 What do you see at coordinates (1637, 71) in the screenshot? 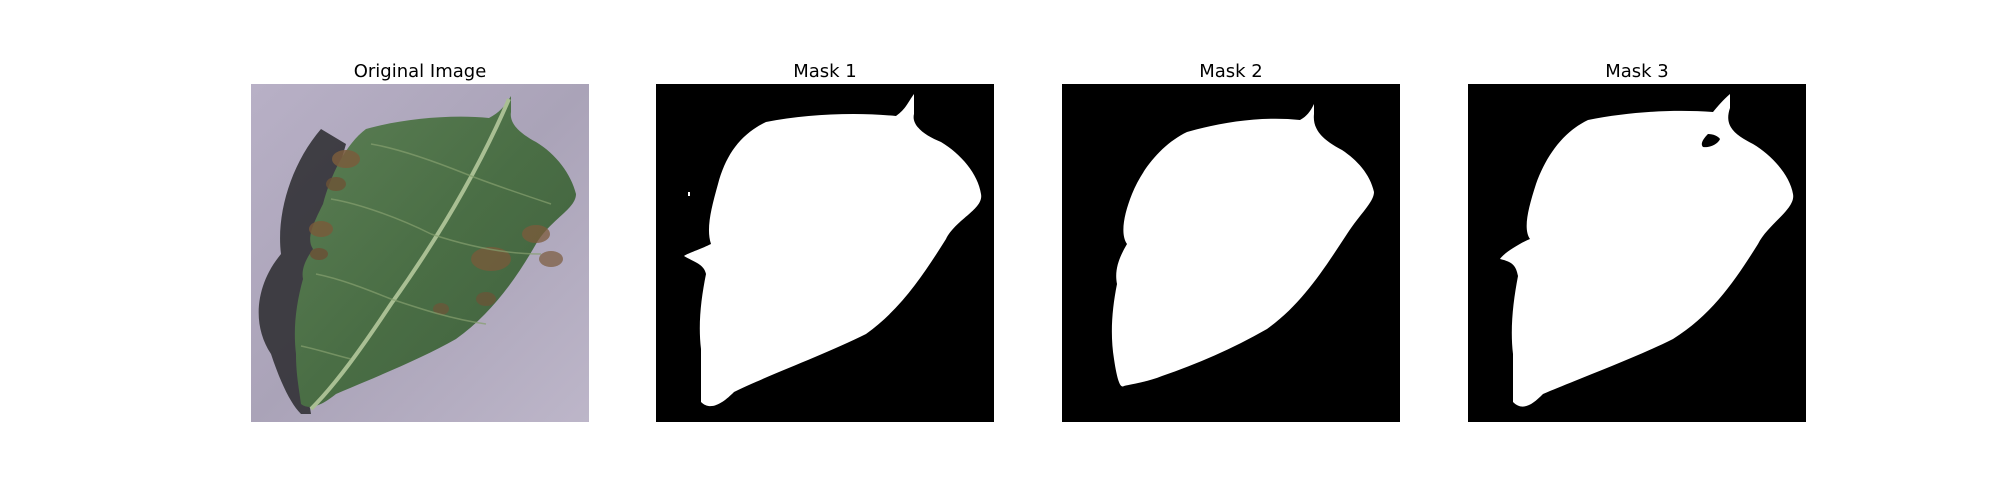
I see `panel-title-mask-3: Mask 3` at bounding box center [1637, 71].